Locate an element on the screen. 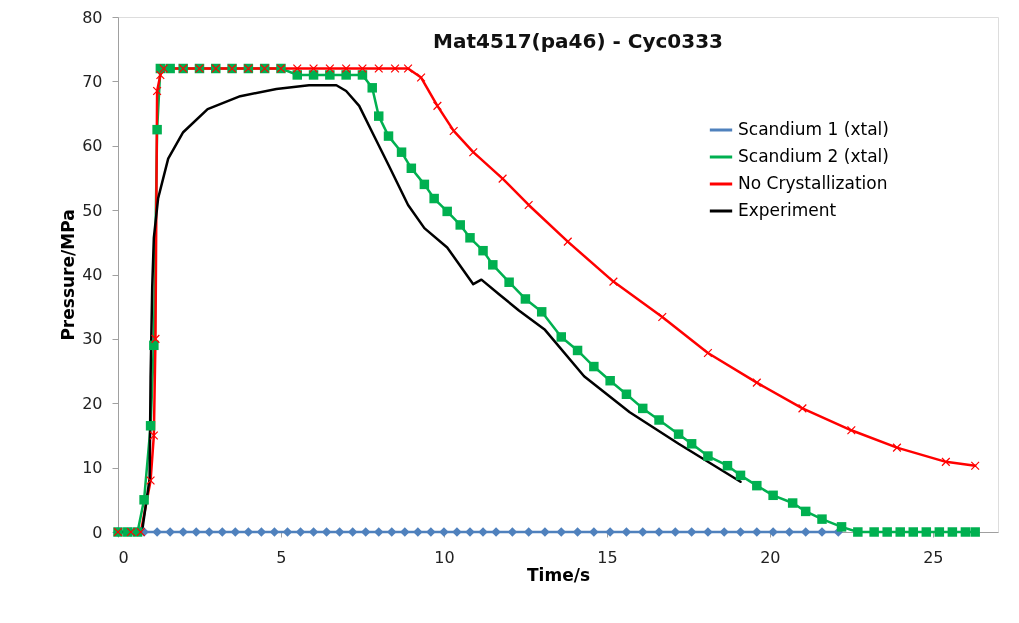  y-axis-title: Pressure/MPa is located at coordinates (68, 275).